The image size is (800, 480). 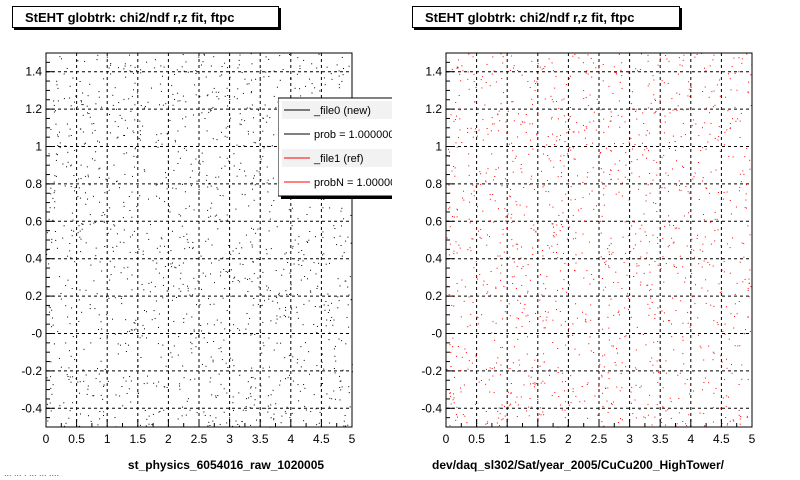 What do you see at coordinates (438, 147) in the screenshot?
I see `y-tick-label: 1` at bounding box center [438, 147].